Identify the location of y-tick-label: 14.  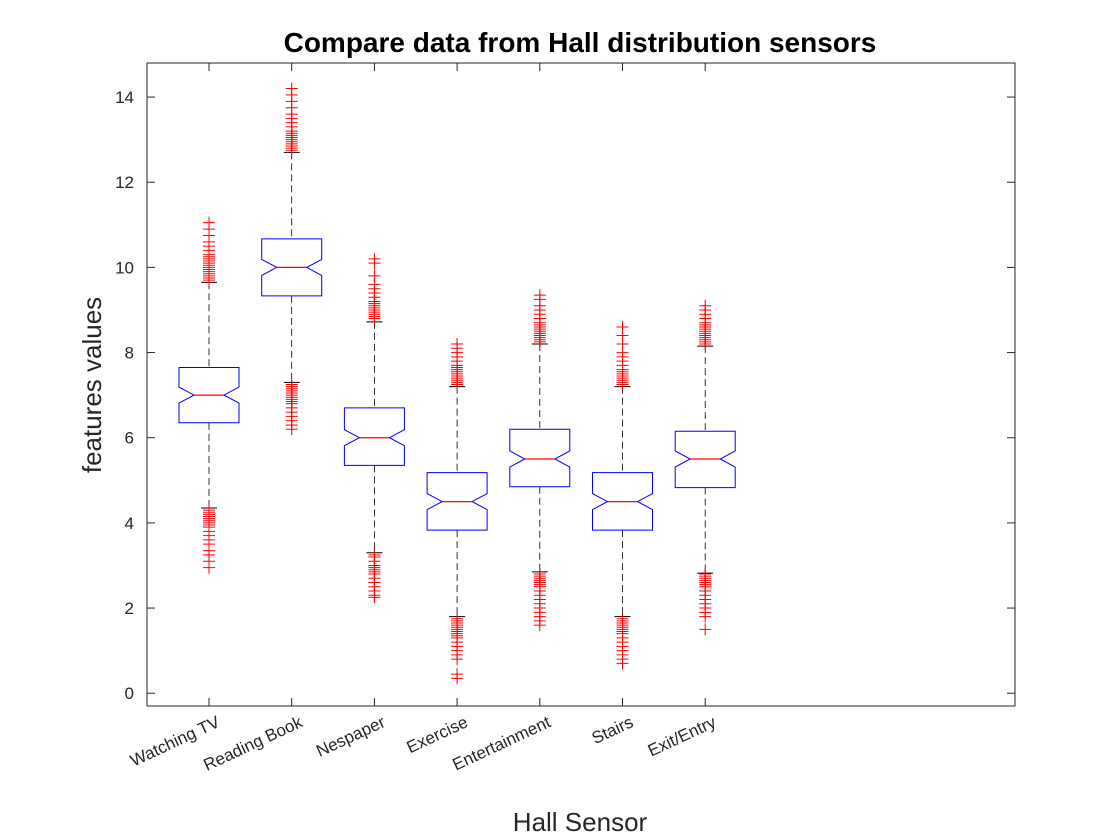
(124, 97).